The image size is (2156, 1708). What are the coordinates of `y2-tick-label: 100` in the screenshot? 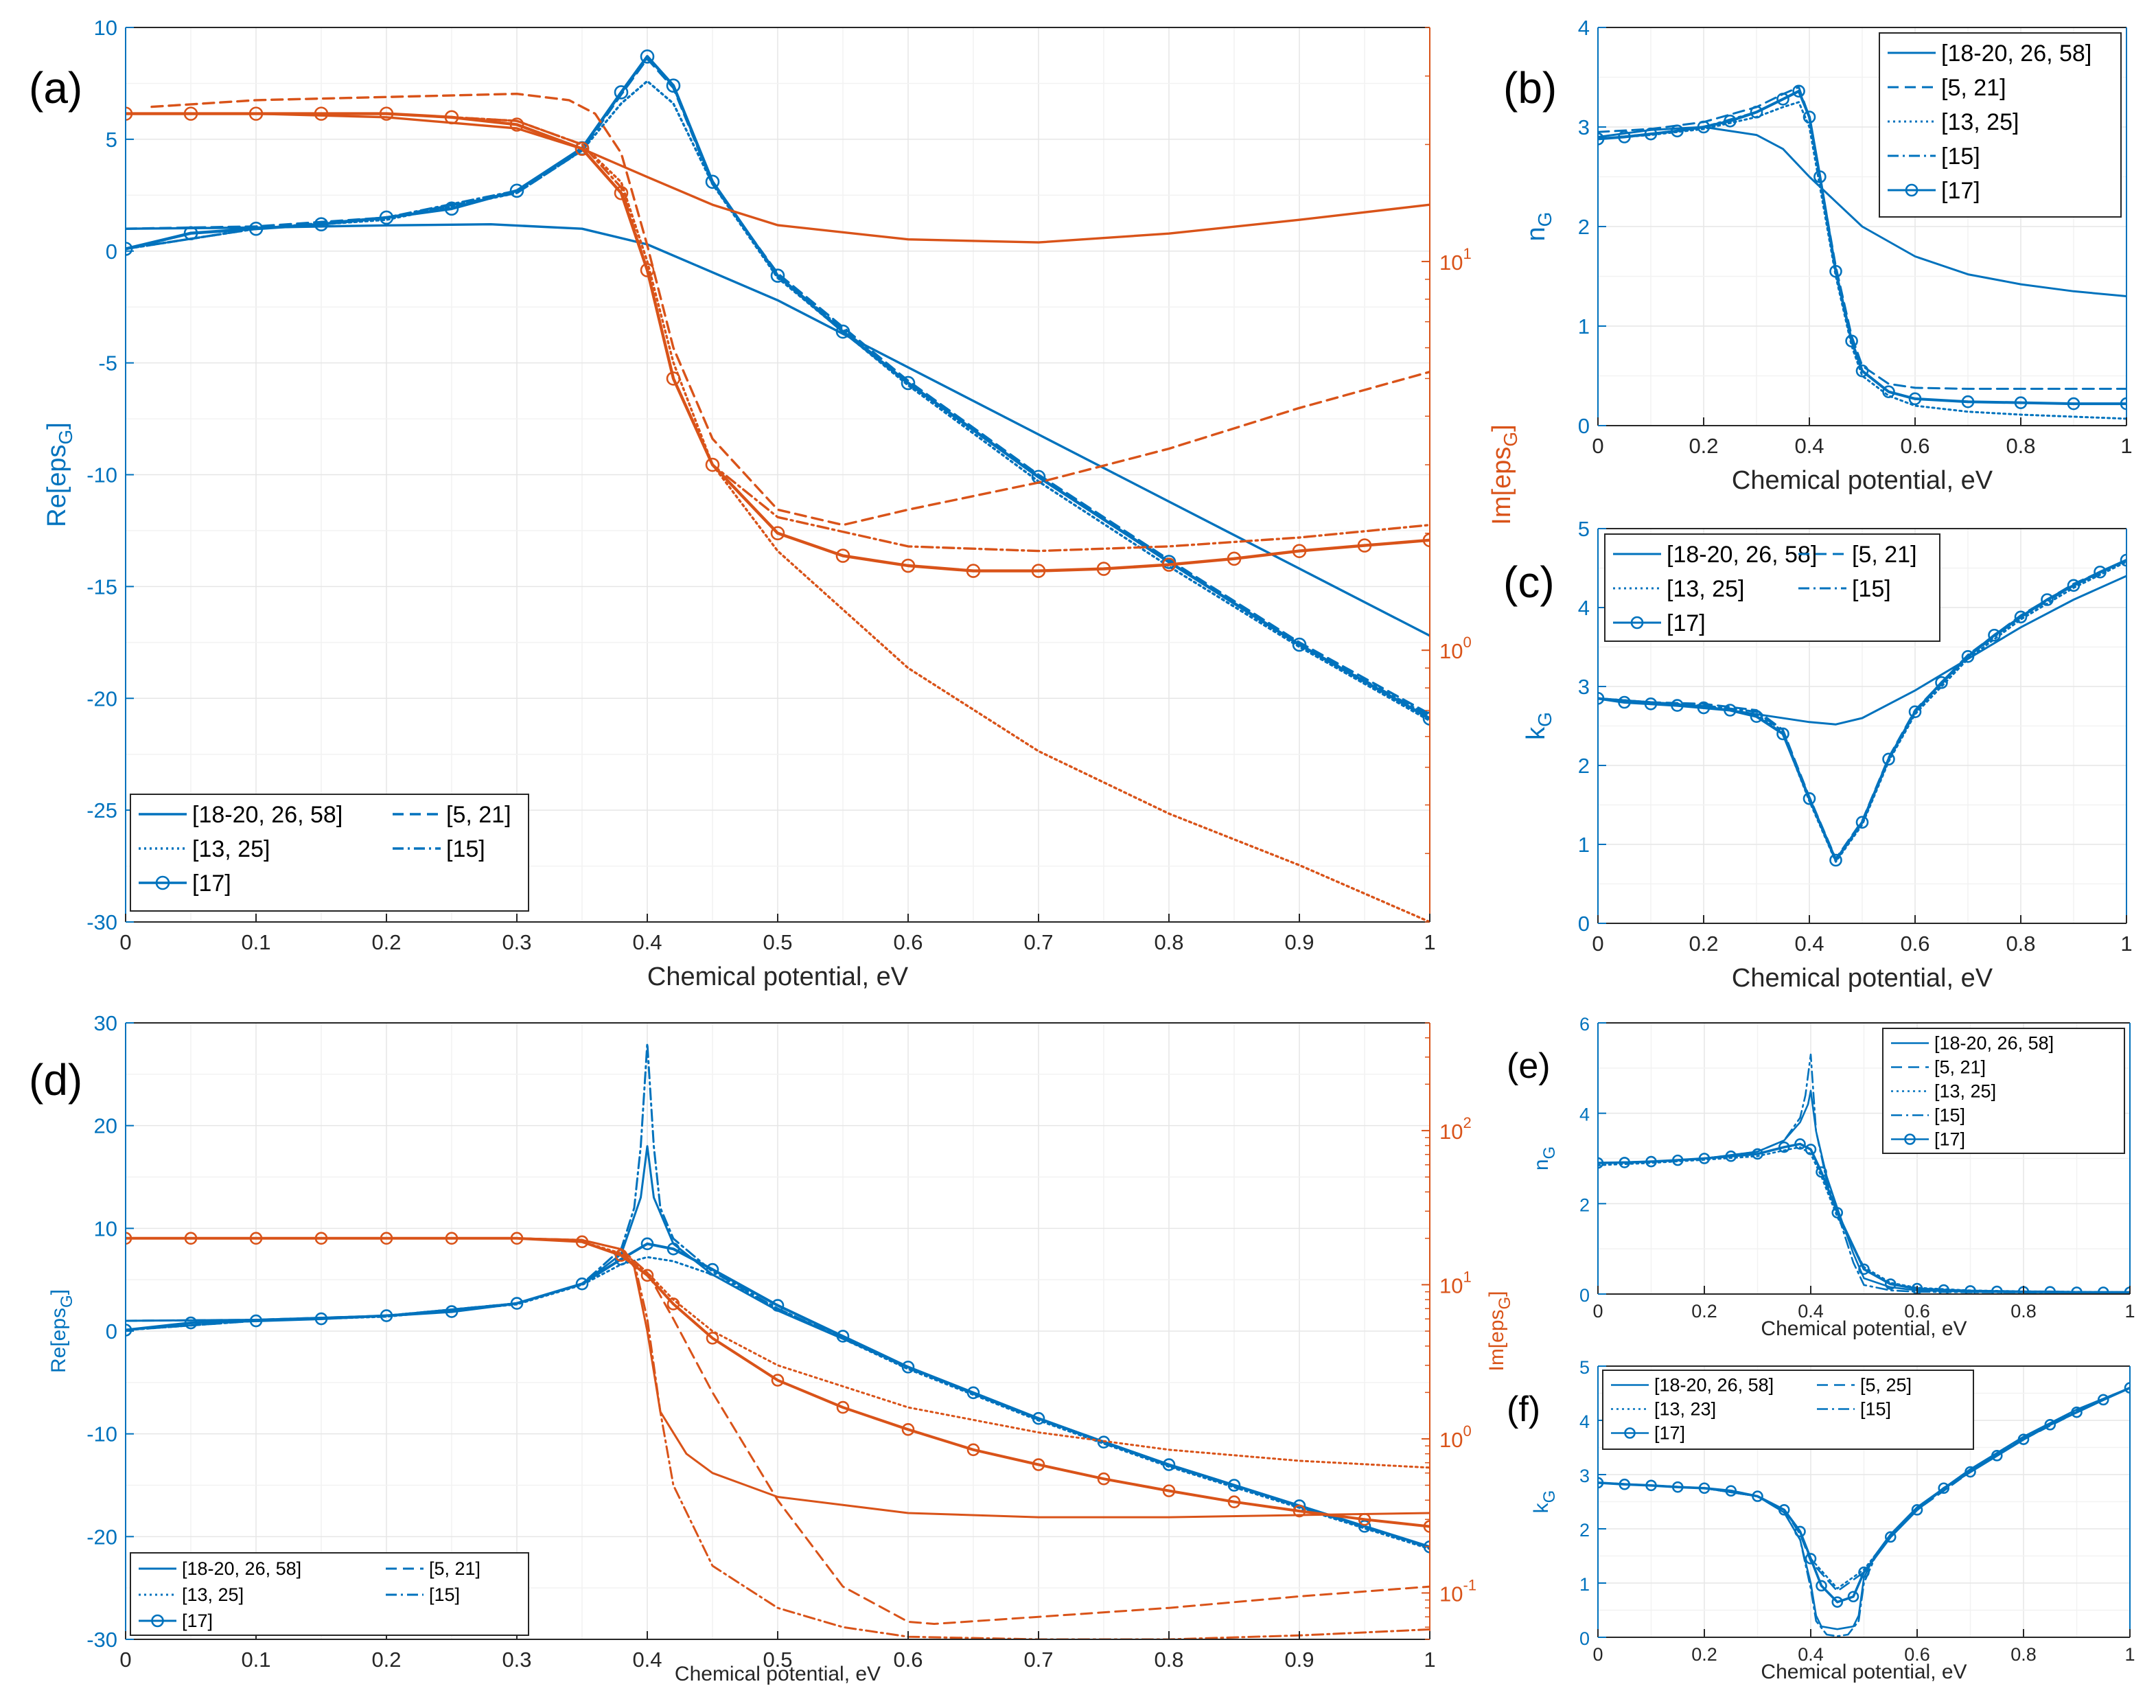 It's located at (1455, 648).